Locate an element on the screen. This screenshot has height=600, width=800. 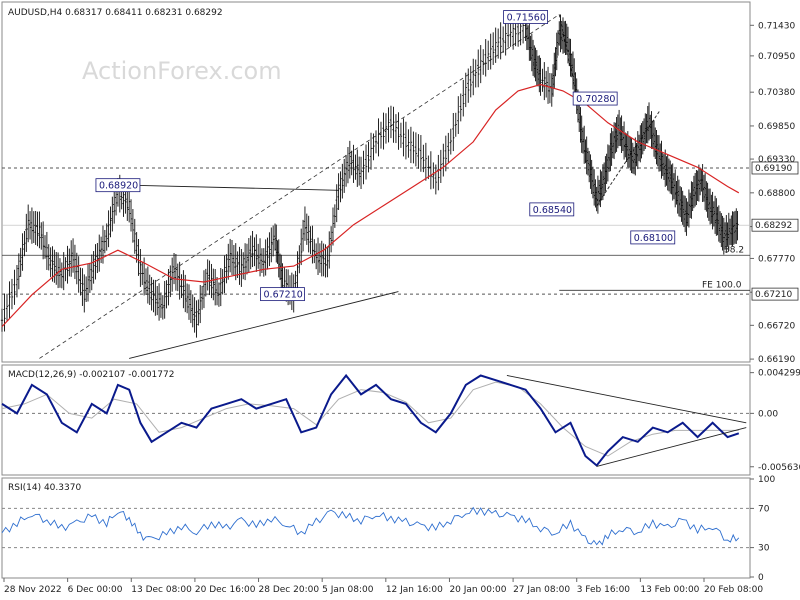
swing-label: 0.68100 is located at coordinates (653, 238).